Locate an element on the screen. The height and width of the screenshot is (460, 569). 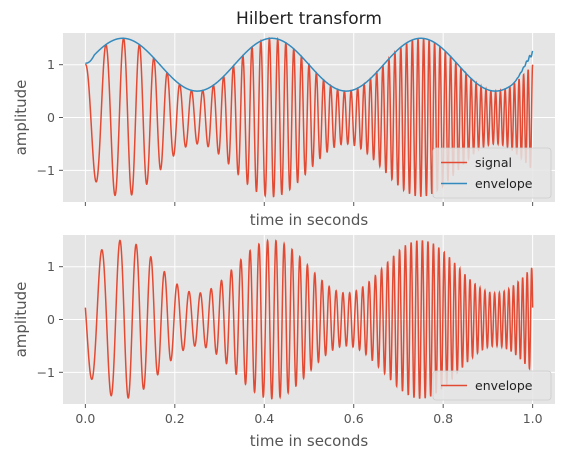
series-line-envelope is located at coordinates (309, 64).